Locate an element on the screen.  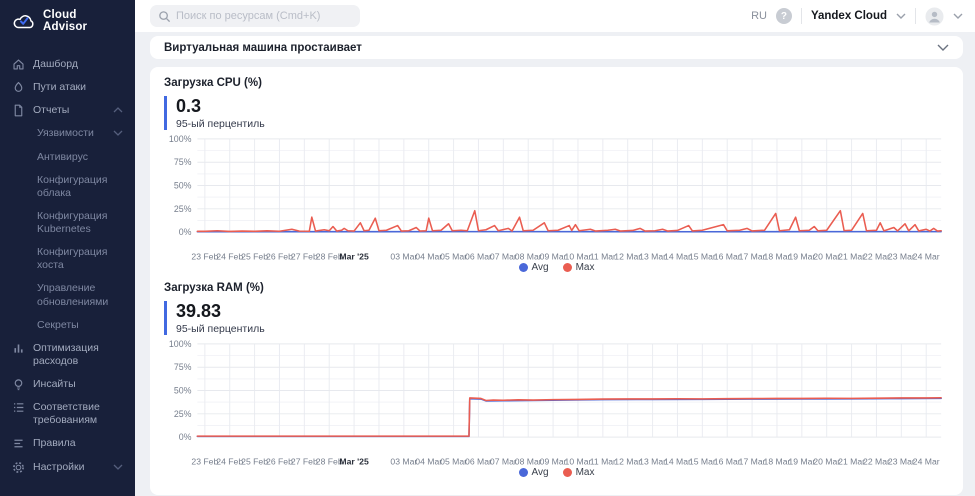
svg-text: 23 Mar is located at coordinates (901, 461).